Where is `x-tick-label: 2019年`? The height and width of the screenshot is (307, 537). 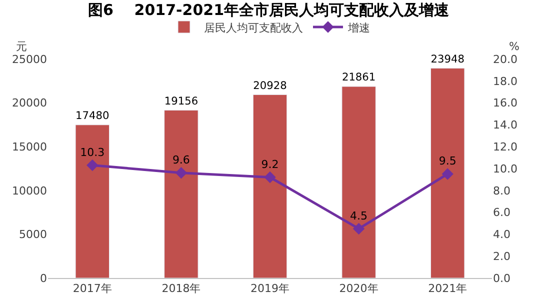
x-tick-label: 2019年 is located at coordinates (270, 289).